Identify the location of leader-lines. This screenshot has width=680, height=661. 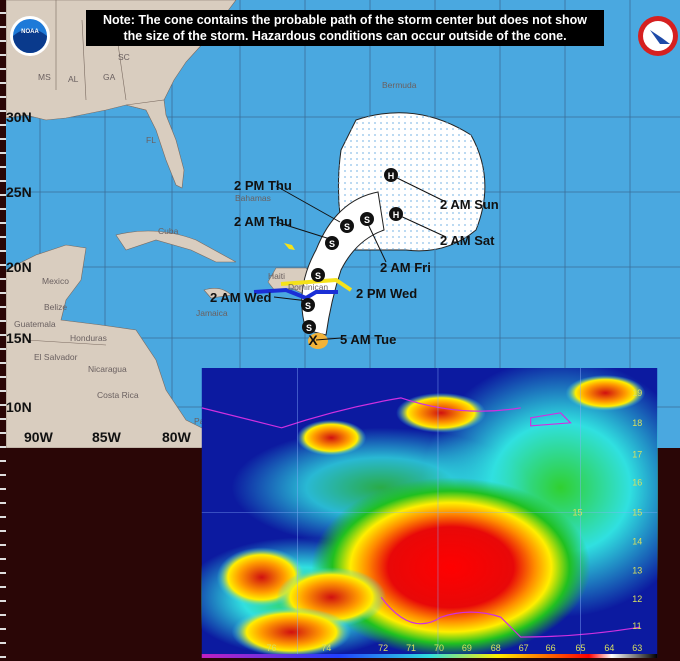
(360, 257).